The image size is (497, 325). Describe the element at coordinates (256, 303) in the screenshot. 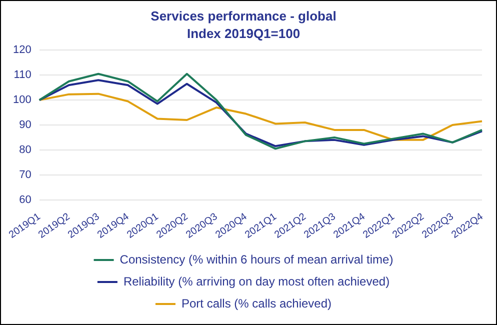

I see `legend-label: Port calls (% calls achieved)` at that location.